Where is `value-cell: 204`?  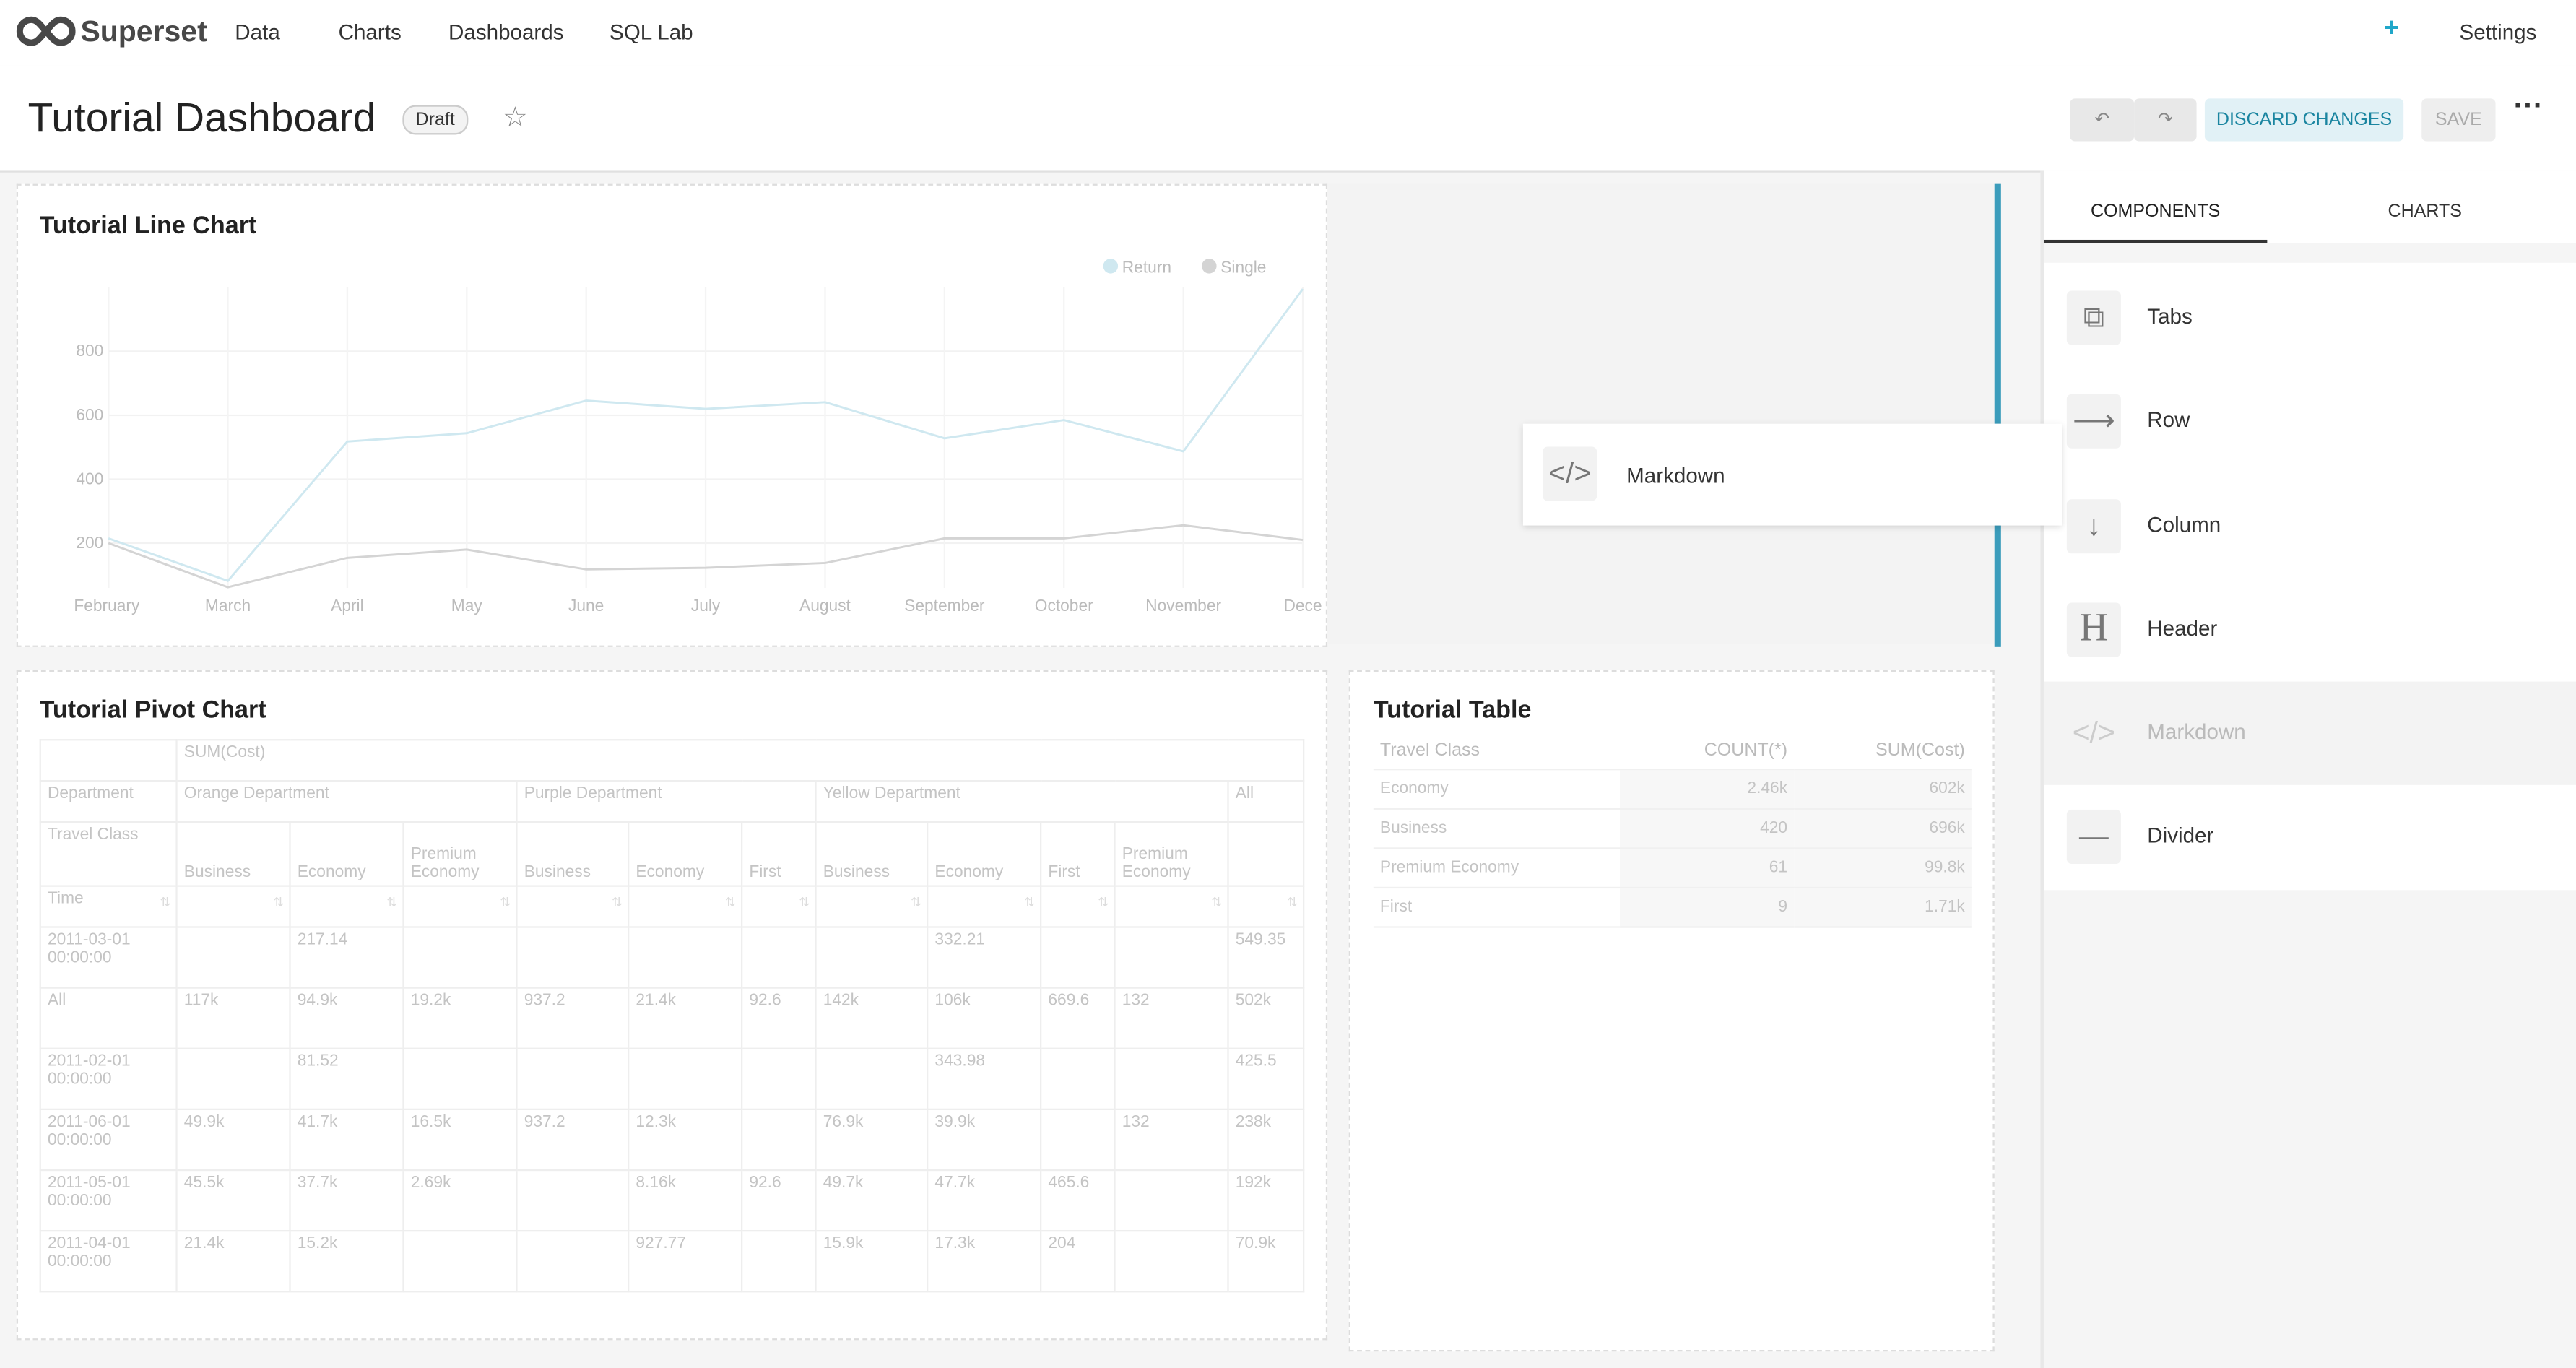
value-cell: 204 is located at coordinates (1078, 1261).